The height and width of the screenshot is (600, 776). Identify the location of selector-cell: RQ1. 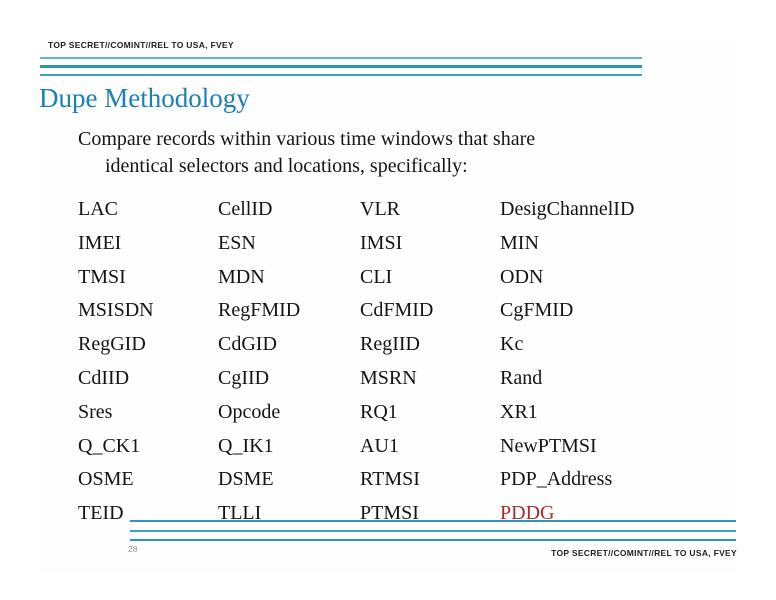
(379, 411).